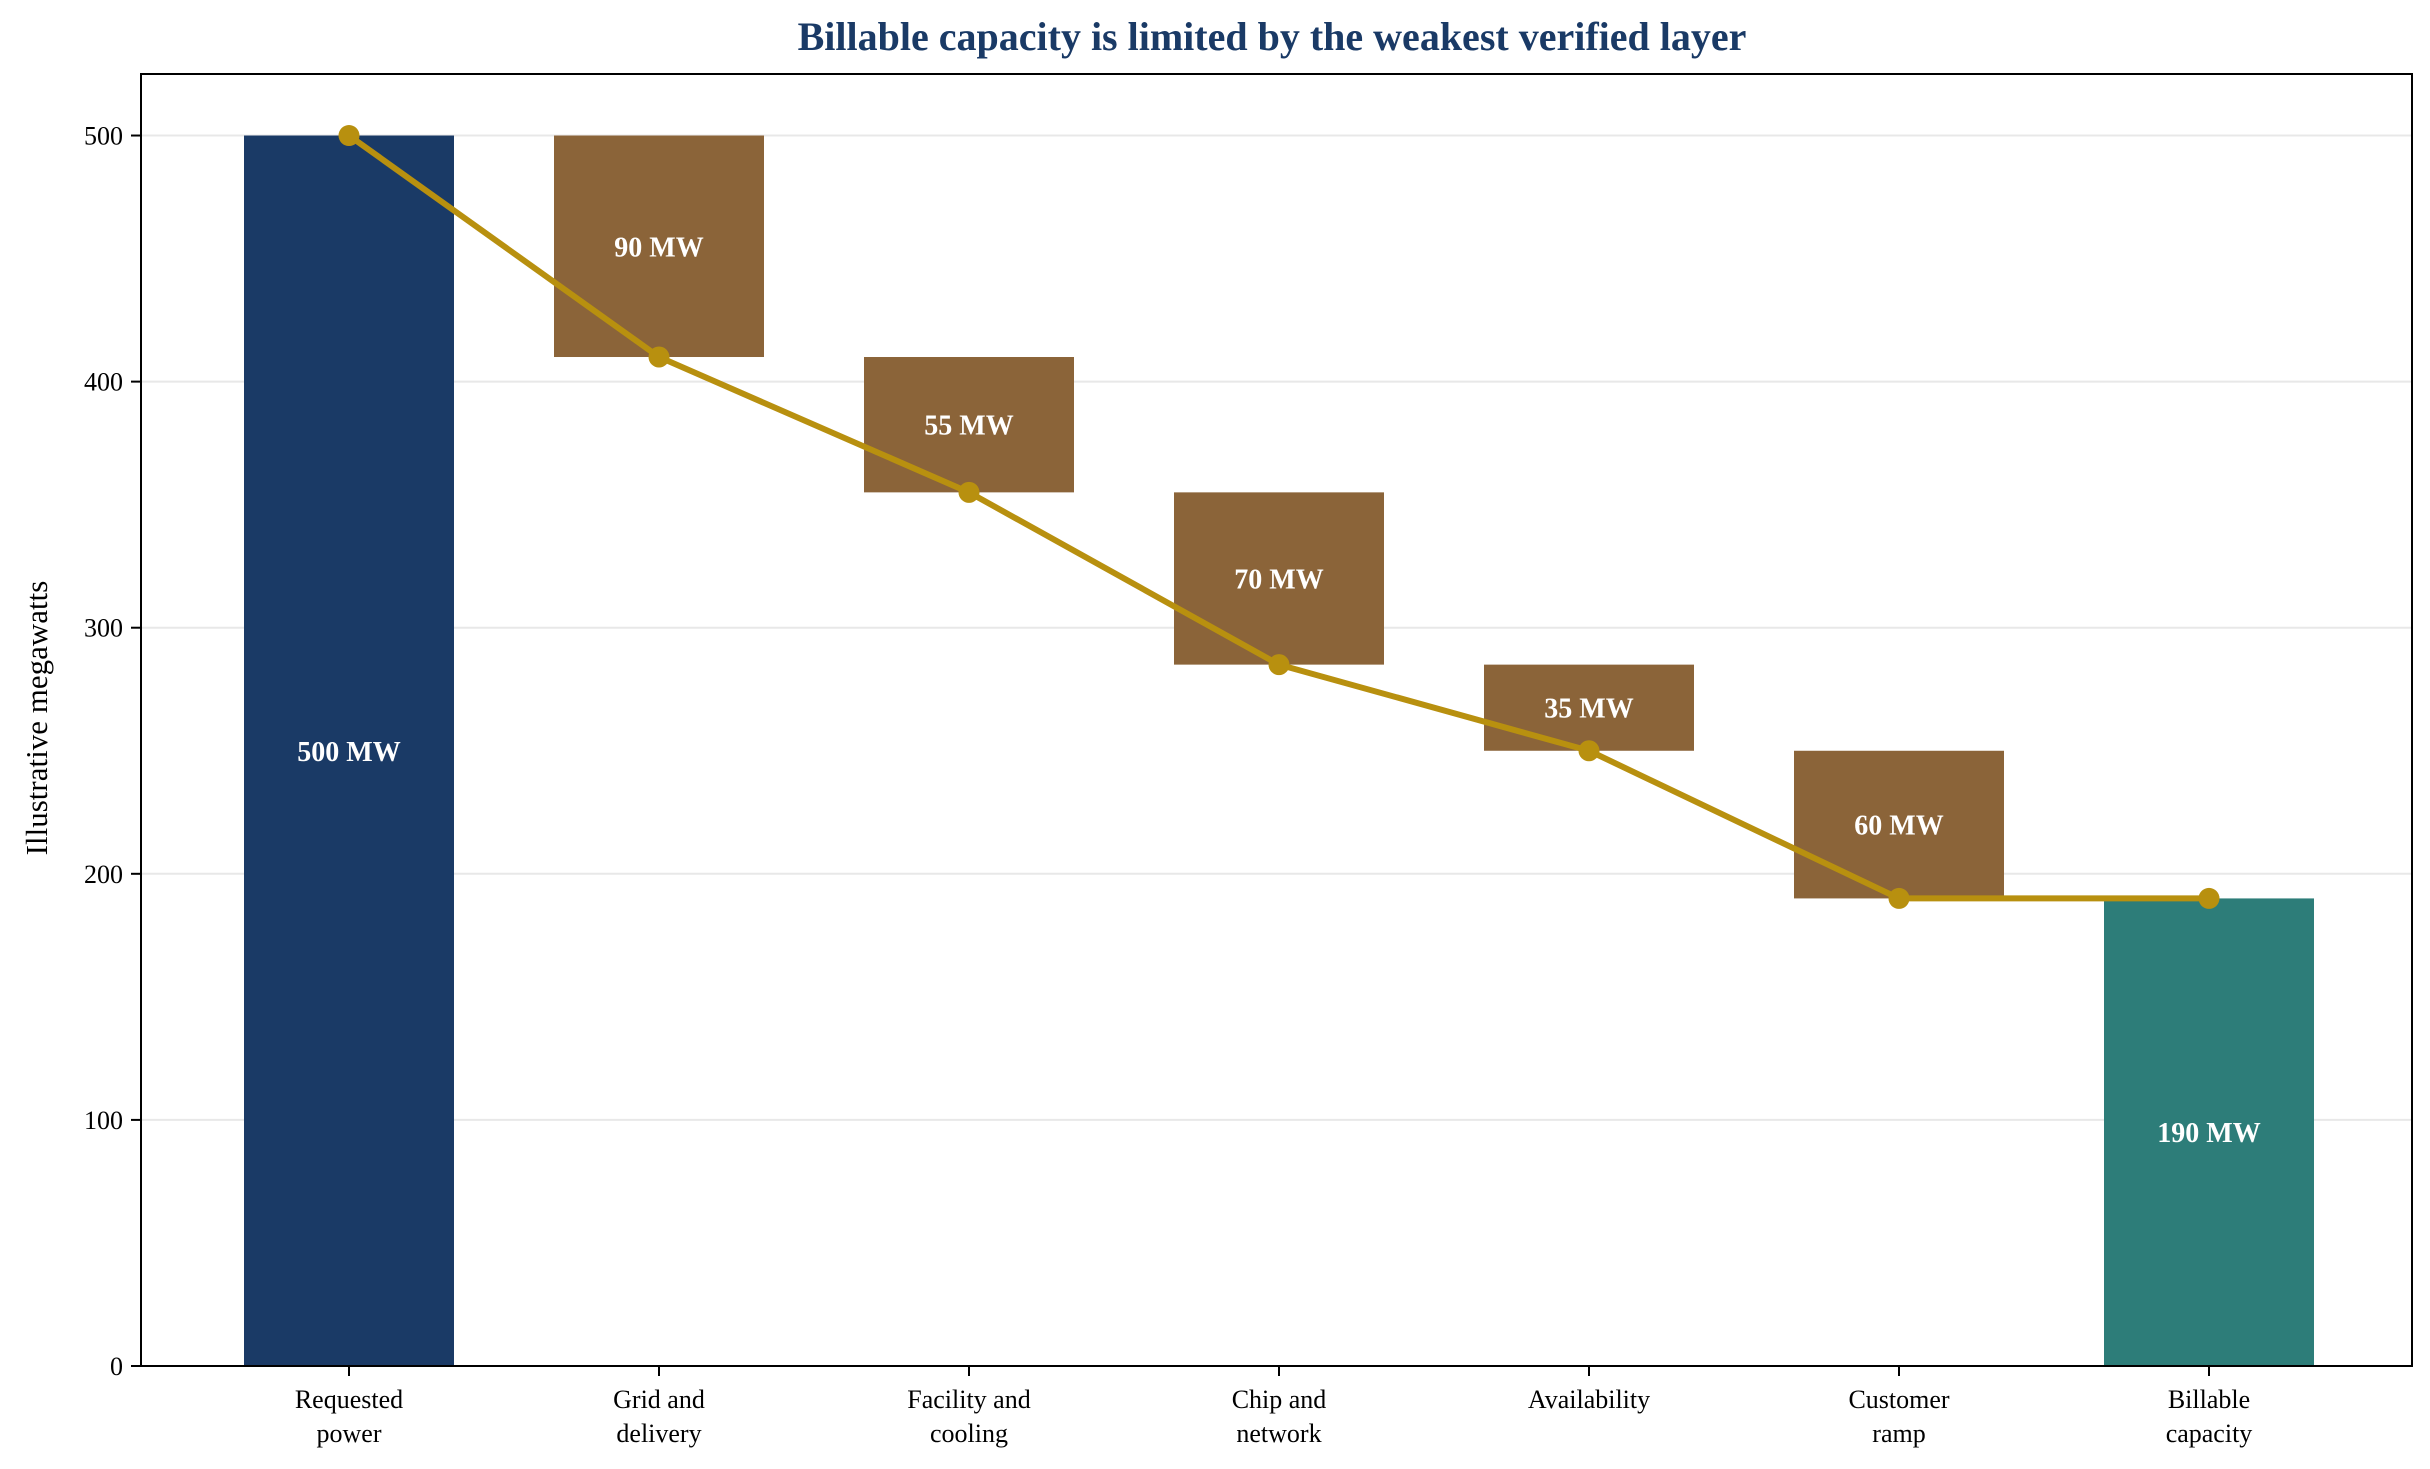 This screenshot has width=2430, height=1469. Describe the element at coordinates (1589, 1399) in the screenshot. I see `x-tick-label-5: Availability` at that location.